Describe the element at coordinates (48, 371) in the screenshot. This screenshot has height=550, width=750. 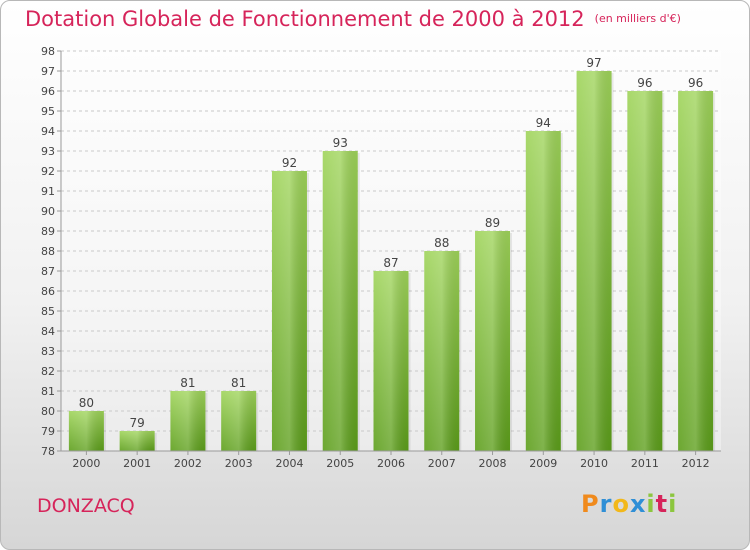
I see `y-tick-label: 82` at that location.